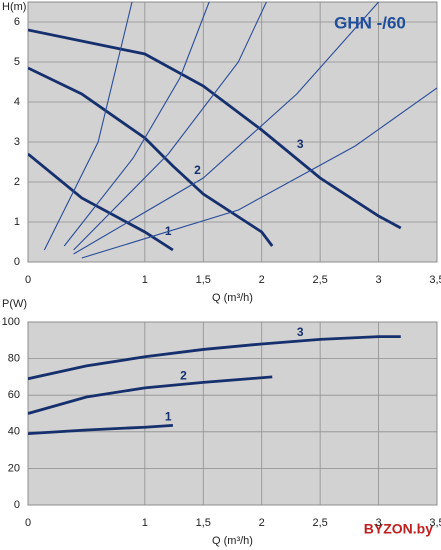 The width and height of the screenshot is (441, 550). I want to click on curve-label: 1, so click(168, 416).